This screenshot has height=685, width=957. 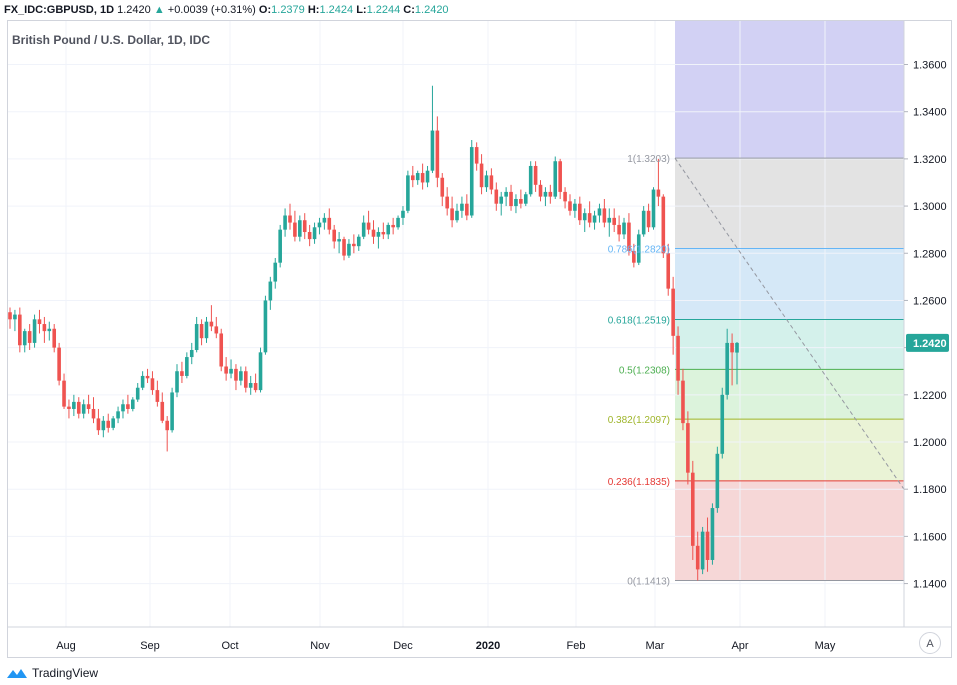 I want to click on high-value: 1.2424, so click(x=336, y=10).